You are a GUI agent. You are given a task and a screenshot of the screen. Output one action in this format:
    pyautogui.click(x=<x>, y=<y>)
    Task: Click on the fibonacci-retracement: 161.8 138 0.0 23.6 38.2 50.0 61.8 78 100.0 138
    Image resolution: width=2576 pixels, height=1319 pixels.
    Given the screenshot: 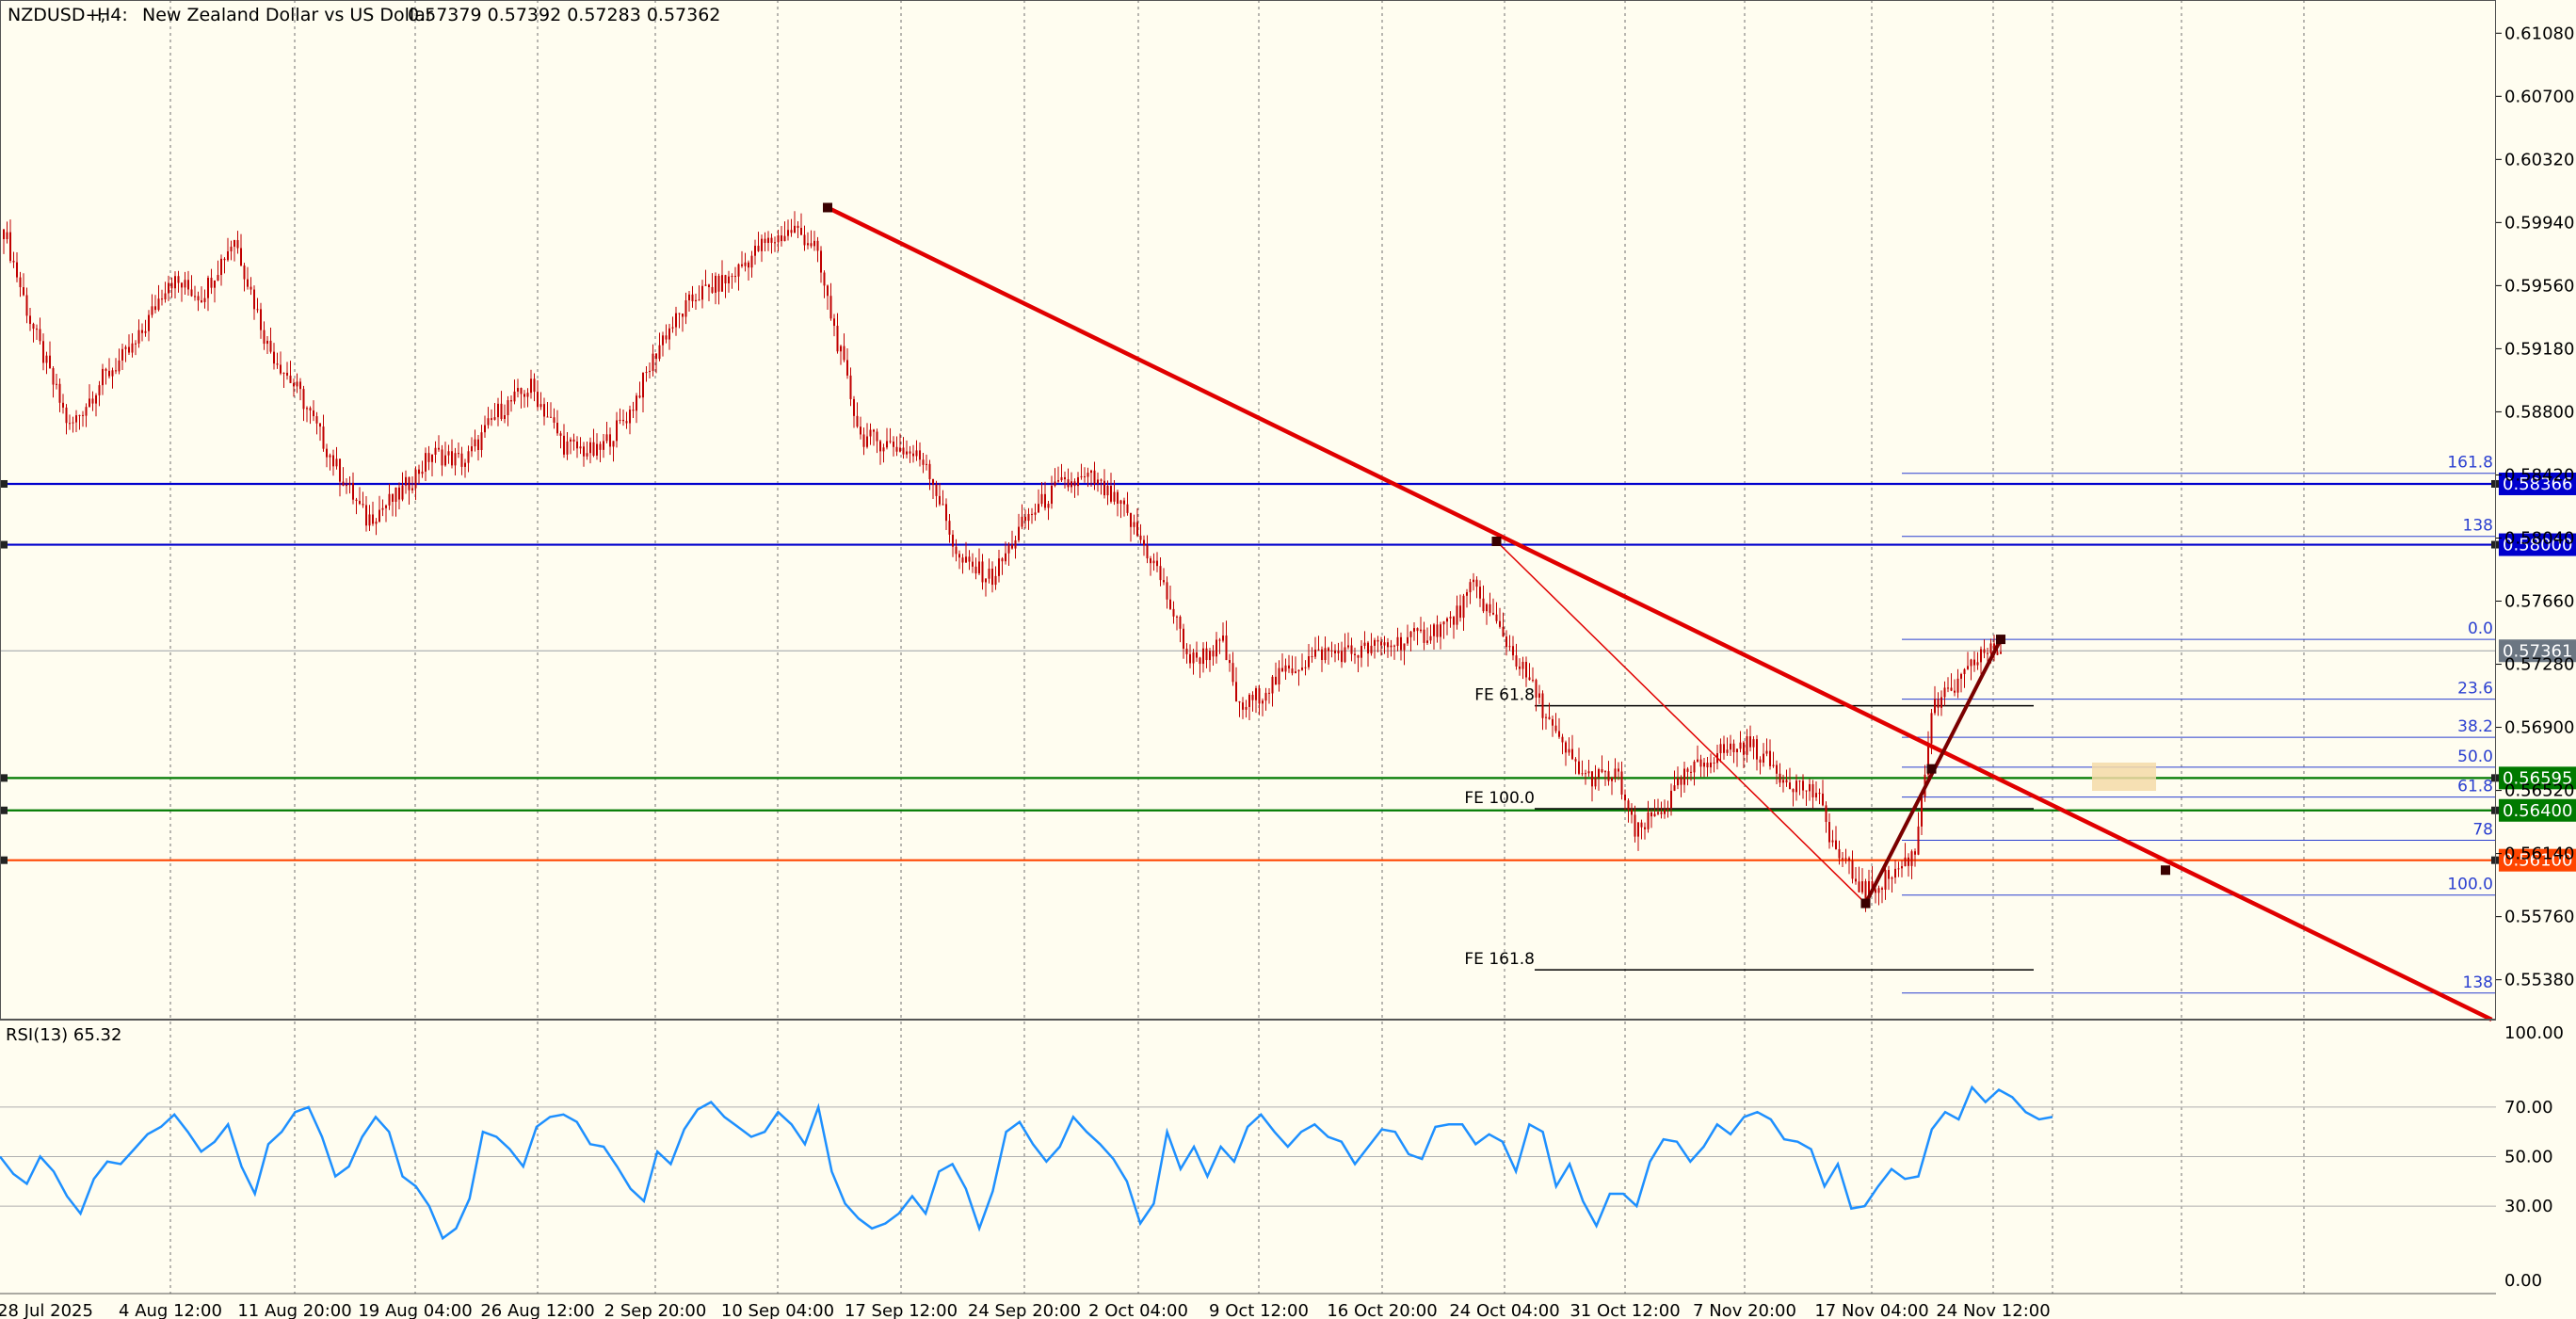 What is the action you would take?
    pyautogui.click(x=2199, y=724)
    